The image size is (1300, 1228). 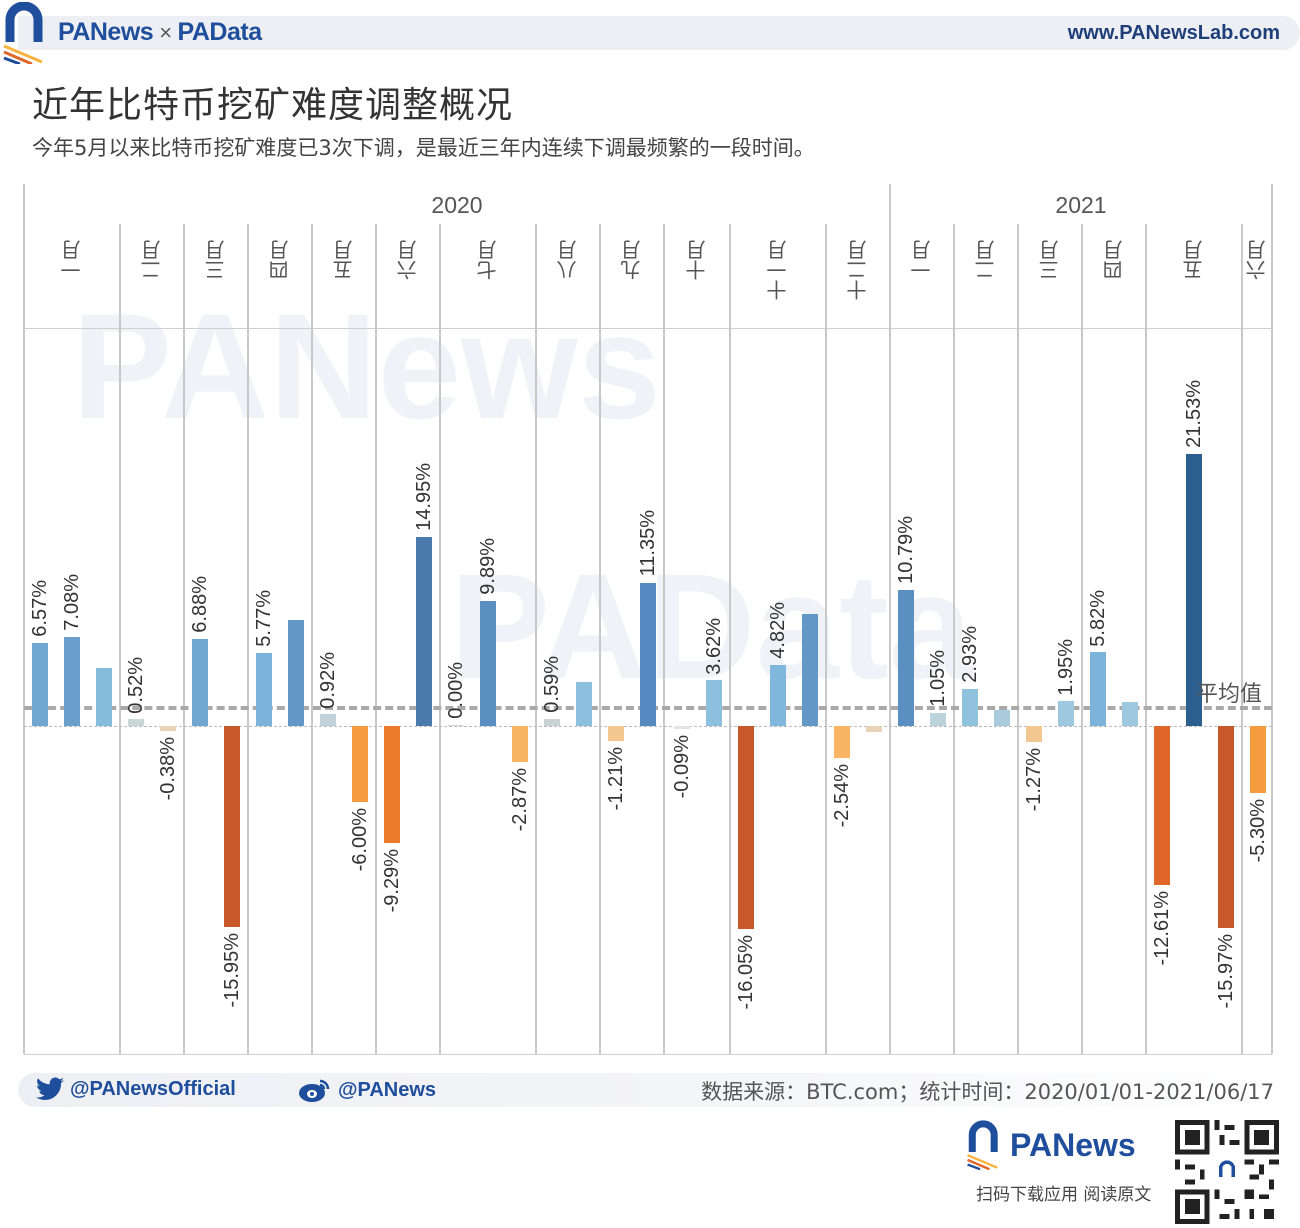 I want to click on brand-padata: PAData, so click(x=220, y=32).